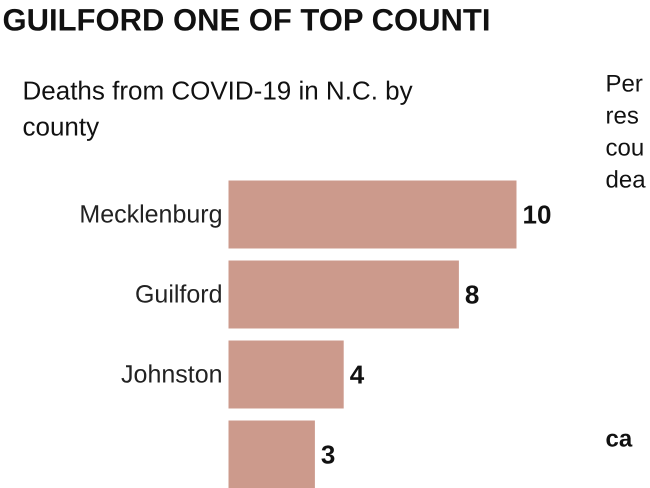 This screenshot has height=488, width=650. What do you see at coordinates (472, 295) in the screenshot?
I see `data-label: 8` at bounding box center [472, 295].